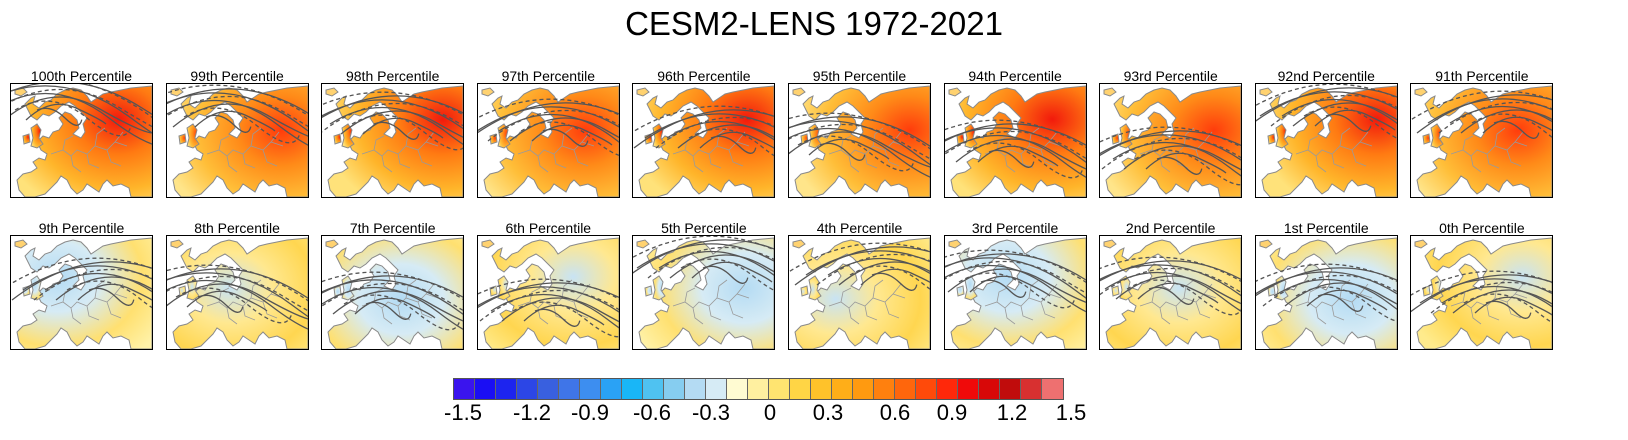 This screenshot has height=440, width=1628. What do you see at coordinates (532, 412) in the screenshot?
I see `colorbar-tick-label: -1.2` at bounding box center [532, 412].